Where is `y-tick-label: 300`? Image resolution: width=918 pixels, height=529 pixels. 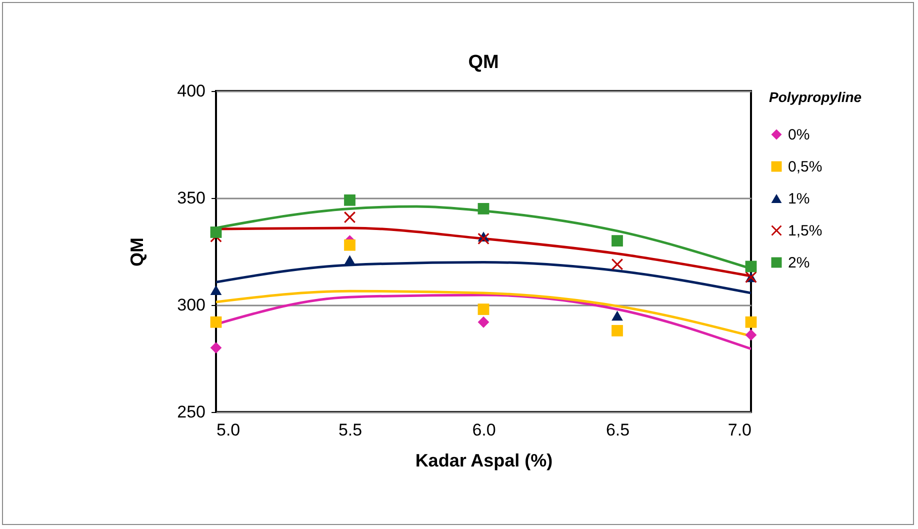 y-tick-label: 300 is located at coordinates (191, 305).